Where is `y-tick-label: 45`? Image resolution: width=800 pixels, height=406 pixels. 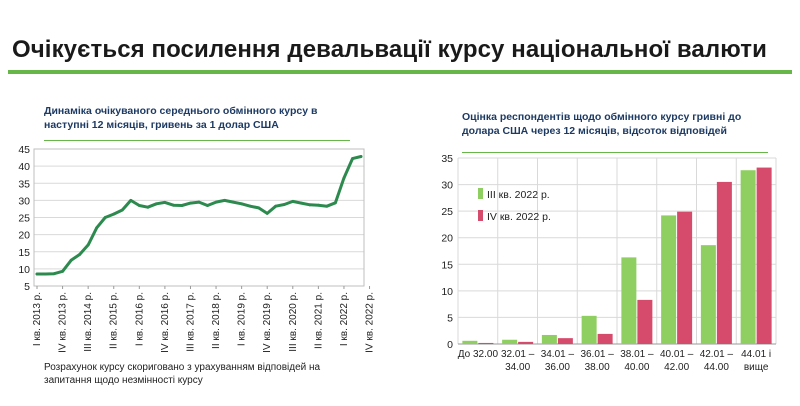 y-tick-label: 45 is located at coordinates (24, 150).